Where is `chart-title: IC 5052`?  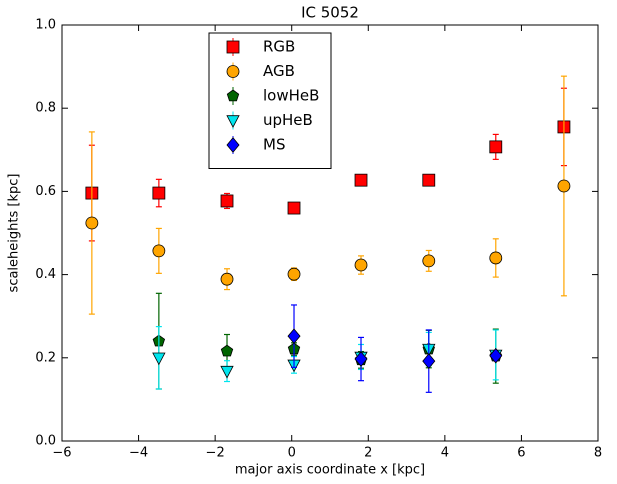
chart-title: IC 5052 is located at coordinates (330, 13).